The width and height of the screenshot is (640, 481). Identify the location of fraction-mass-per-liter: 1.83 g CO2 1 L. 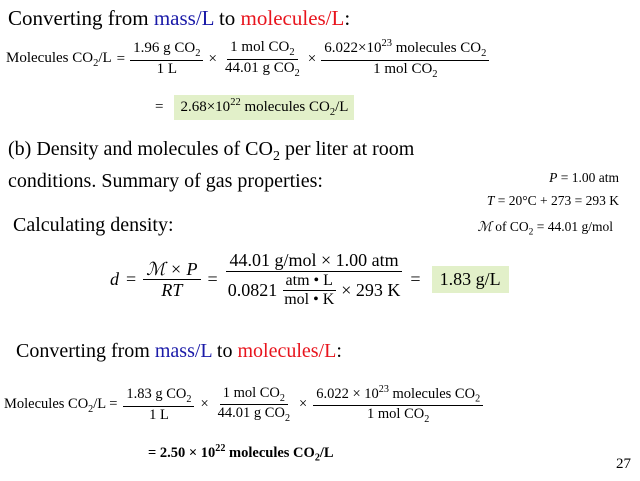
(159, 404).